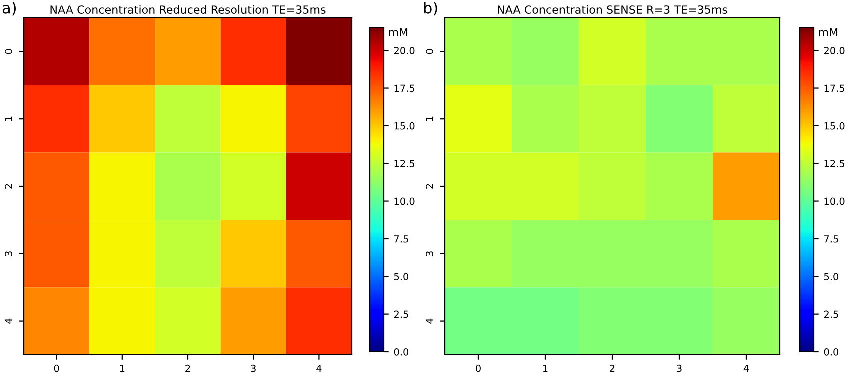 The height and width of the screenshot is (376, 850). Describe the element at coordinates (188, 9) in the screenshot. I see `chart-title: NAA Concentration Reduced Resolution TE=35ms` at that location.